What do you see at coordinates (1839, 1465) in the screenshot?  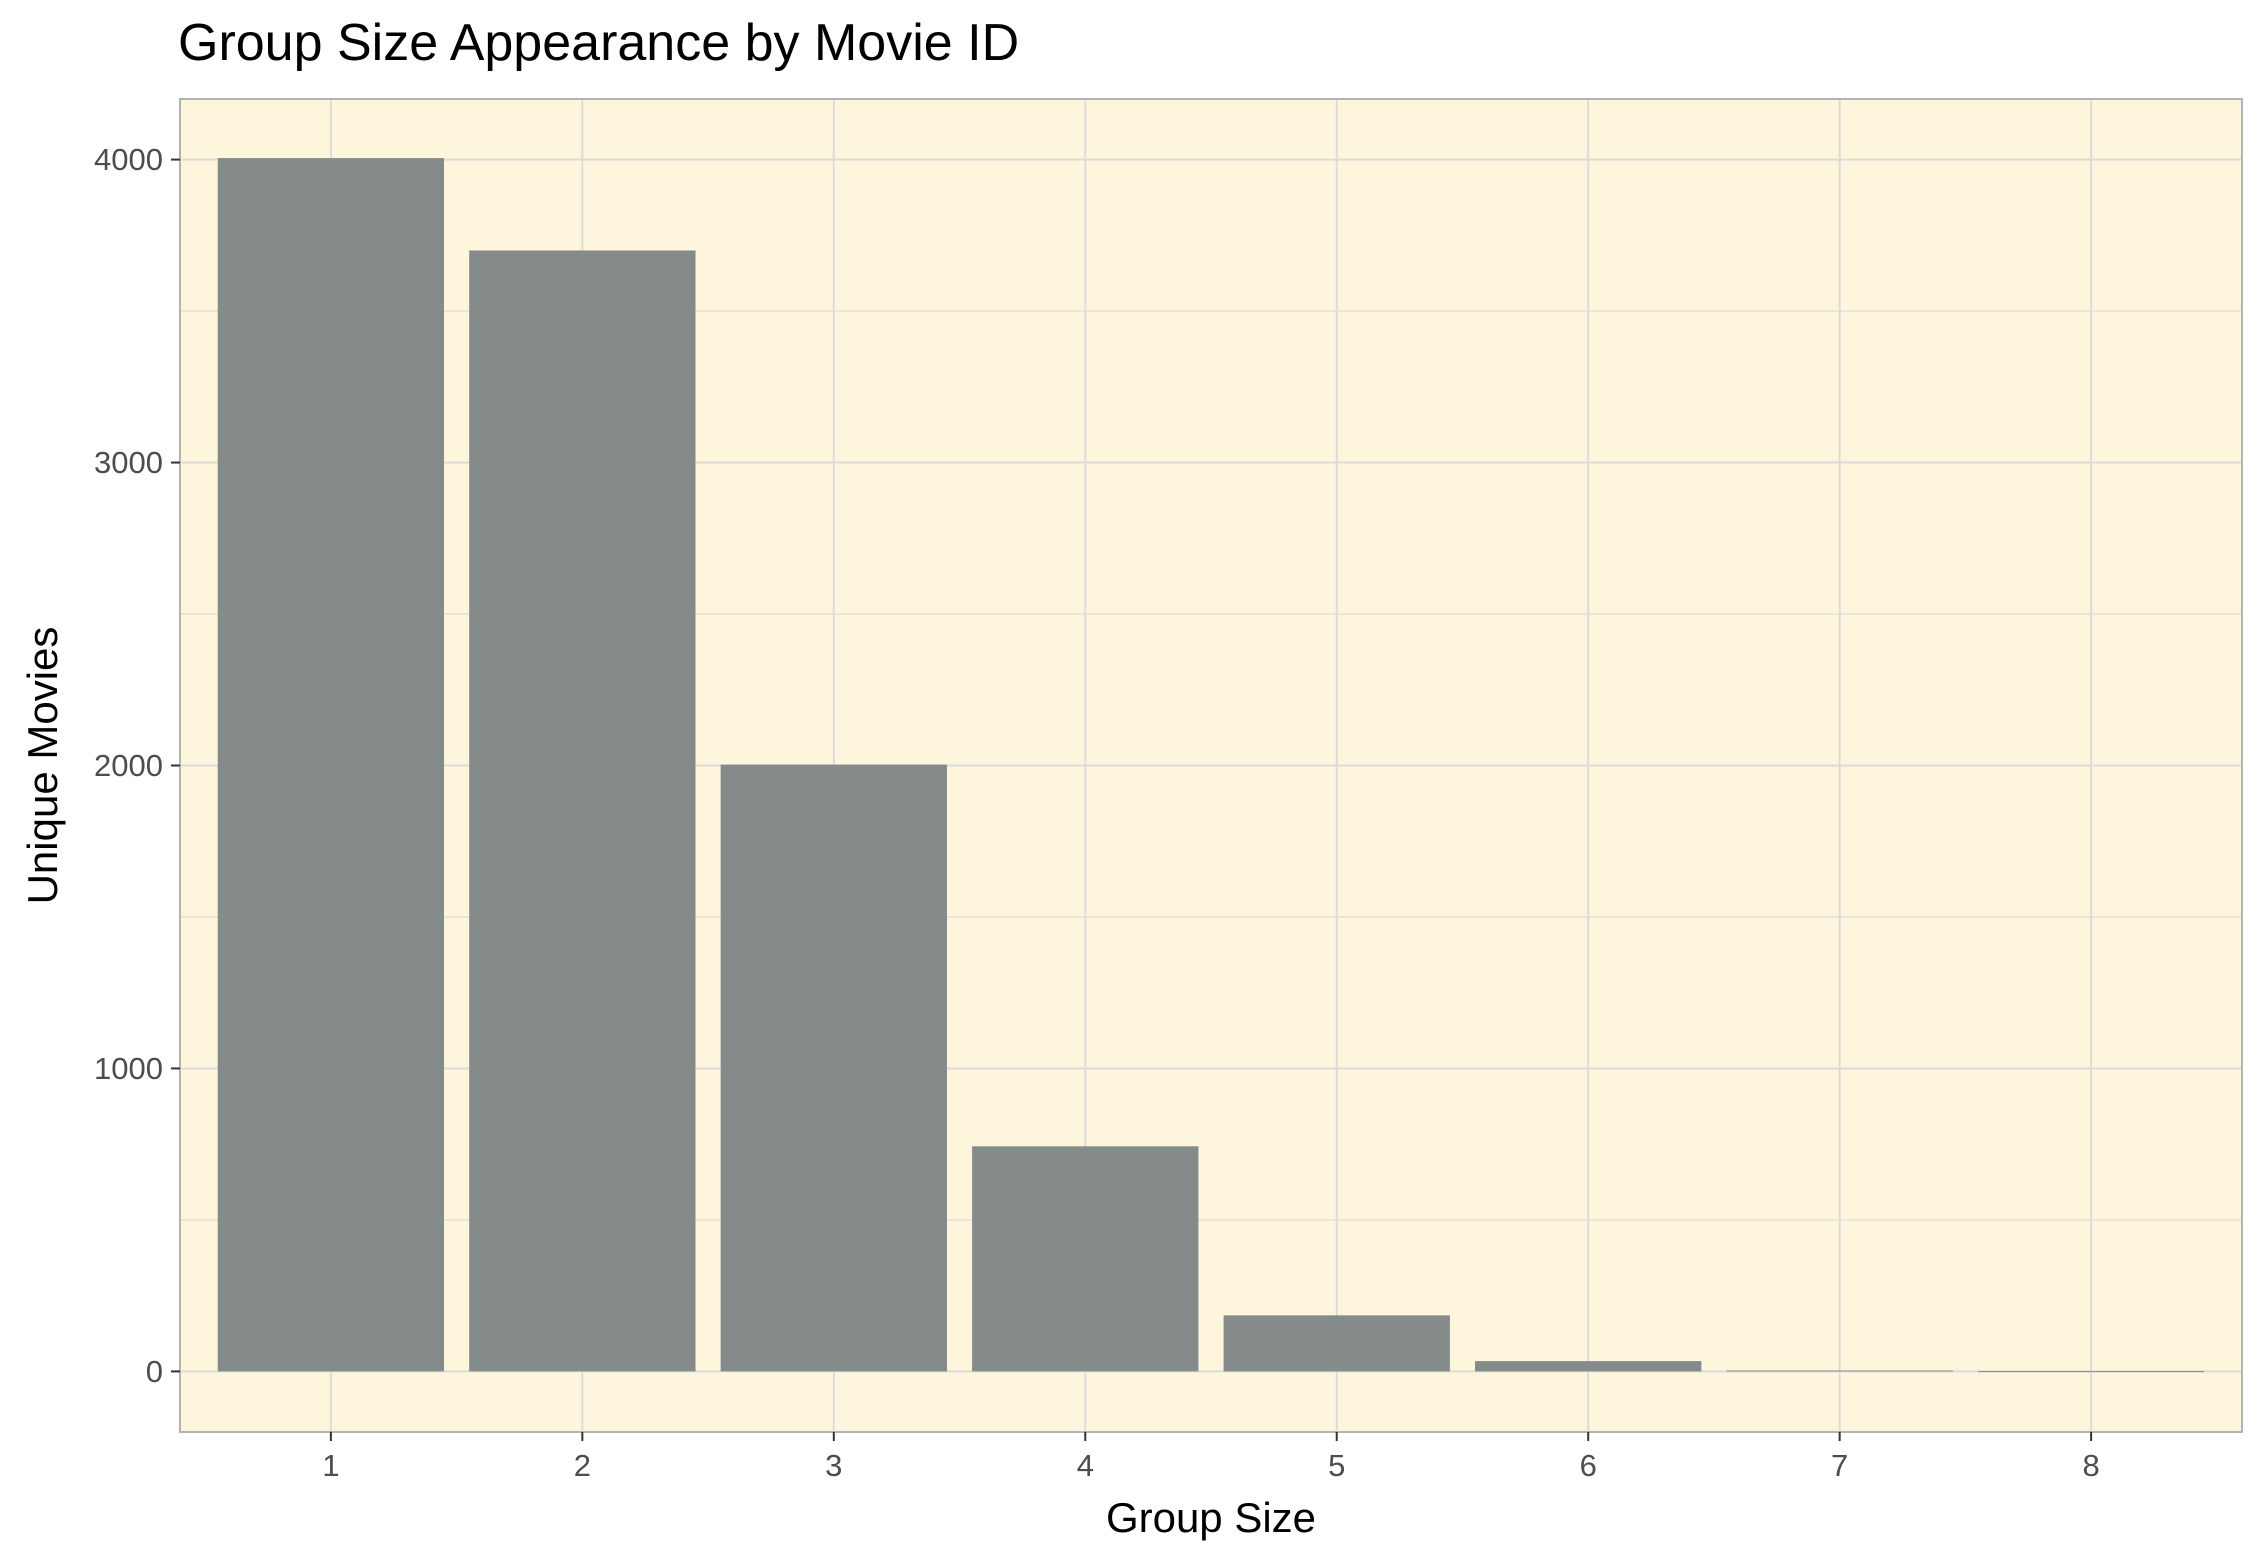 I see `x-tick-label: 7` at bounding box center [1839, 1465].